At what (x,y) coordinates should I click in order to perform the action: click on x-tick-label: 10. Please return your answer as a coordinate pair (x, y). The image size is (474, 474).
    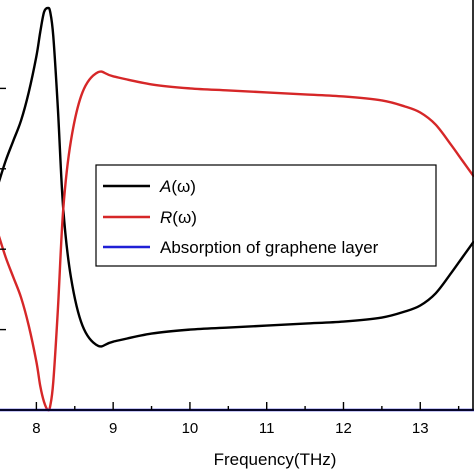
    Looking at the image, I should click on (190, 428).